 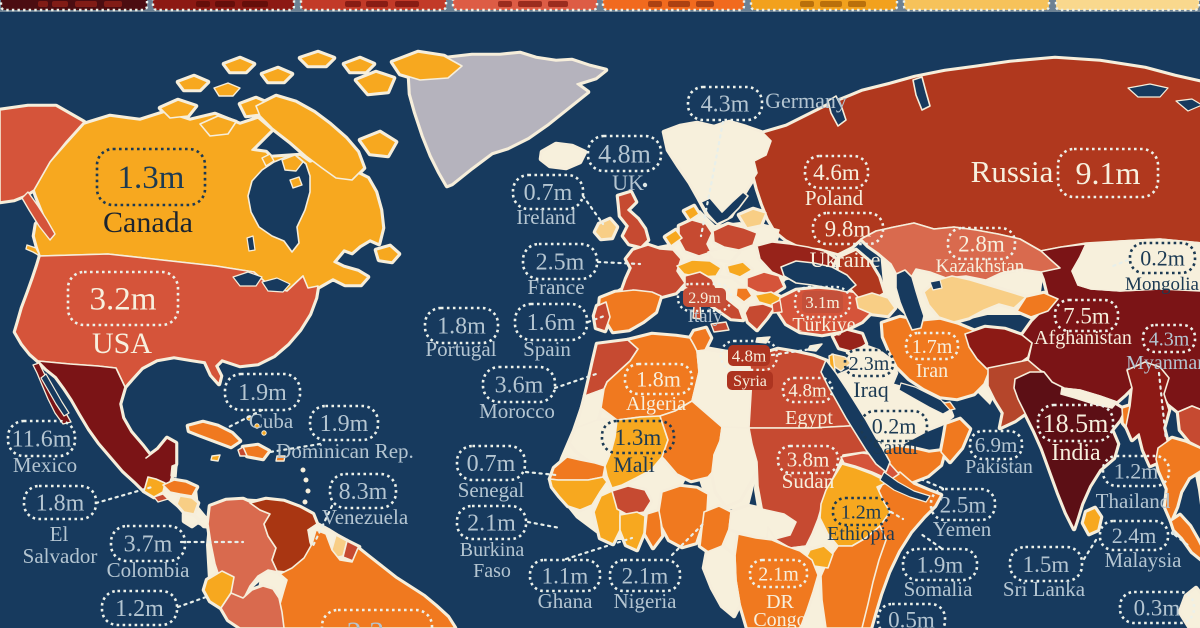 I want to click on svg-text: Yemen, so click(x=962, y=529).